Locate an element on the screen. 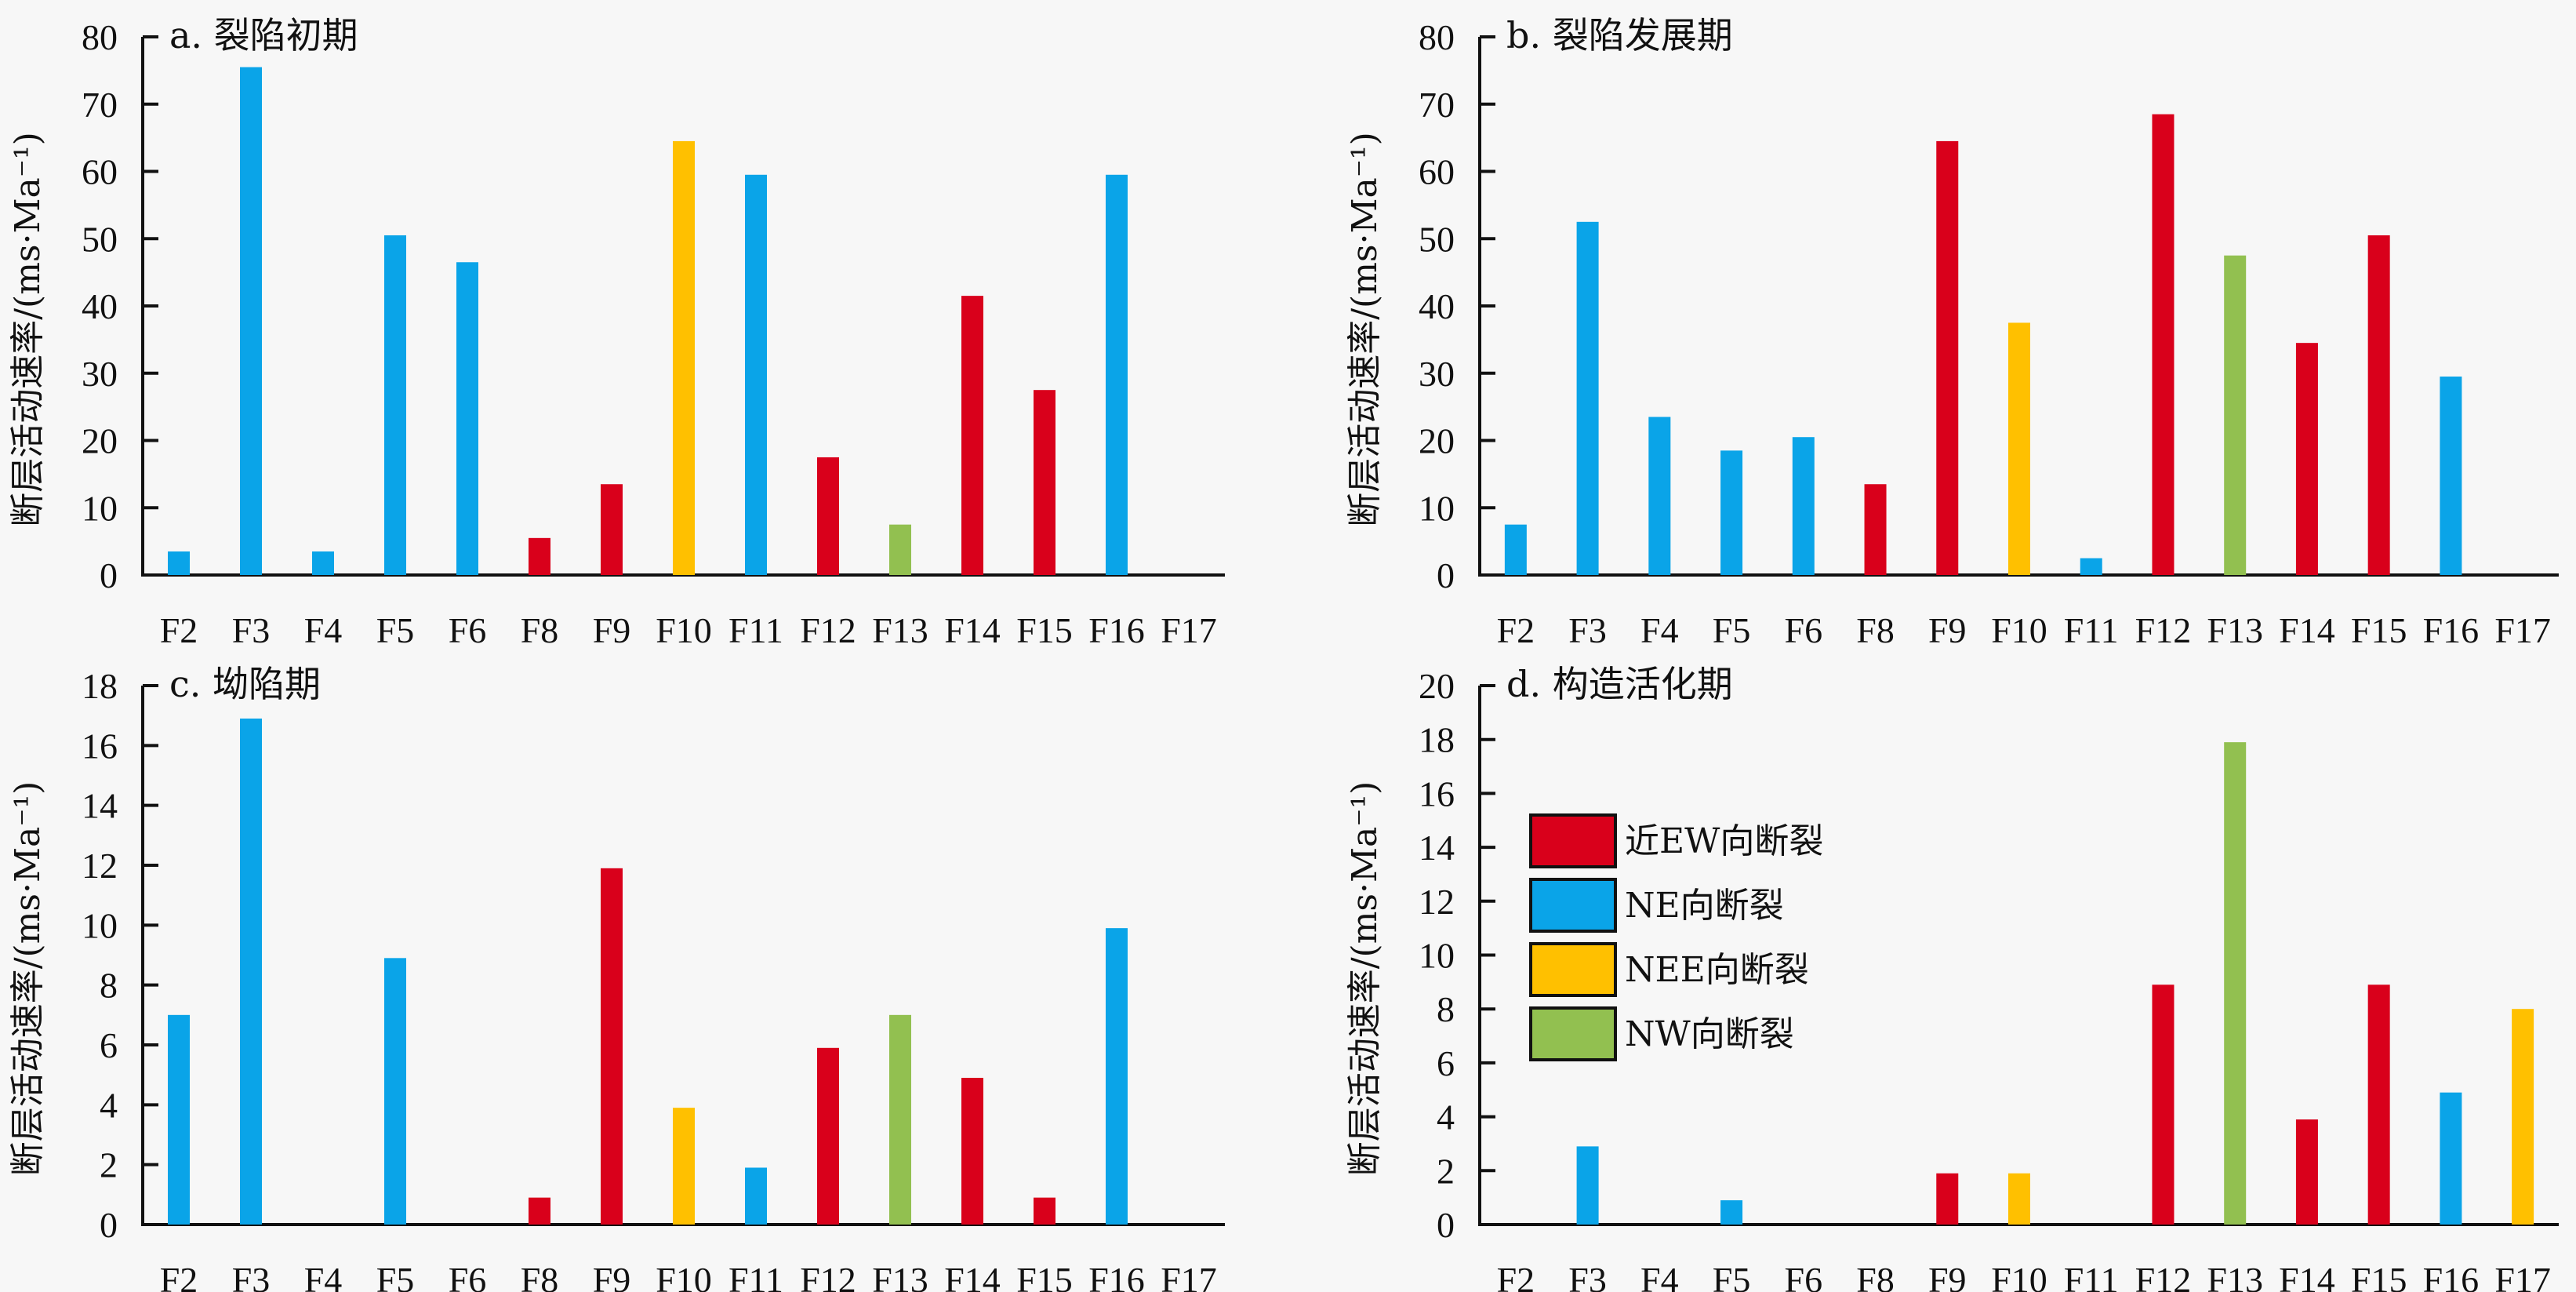 The height and width of the screenshot is (1292, 2576). y-tick-label: 2 is located at coordinates (109, 1165).